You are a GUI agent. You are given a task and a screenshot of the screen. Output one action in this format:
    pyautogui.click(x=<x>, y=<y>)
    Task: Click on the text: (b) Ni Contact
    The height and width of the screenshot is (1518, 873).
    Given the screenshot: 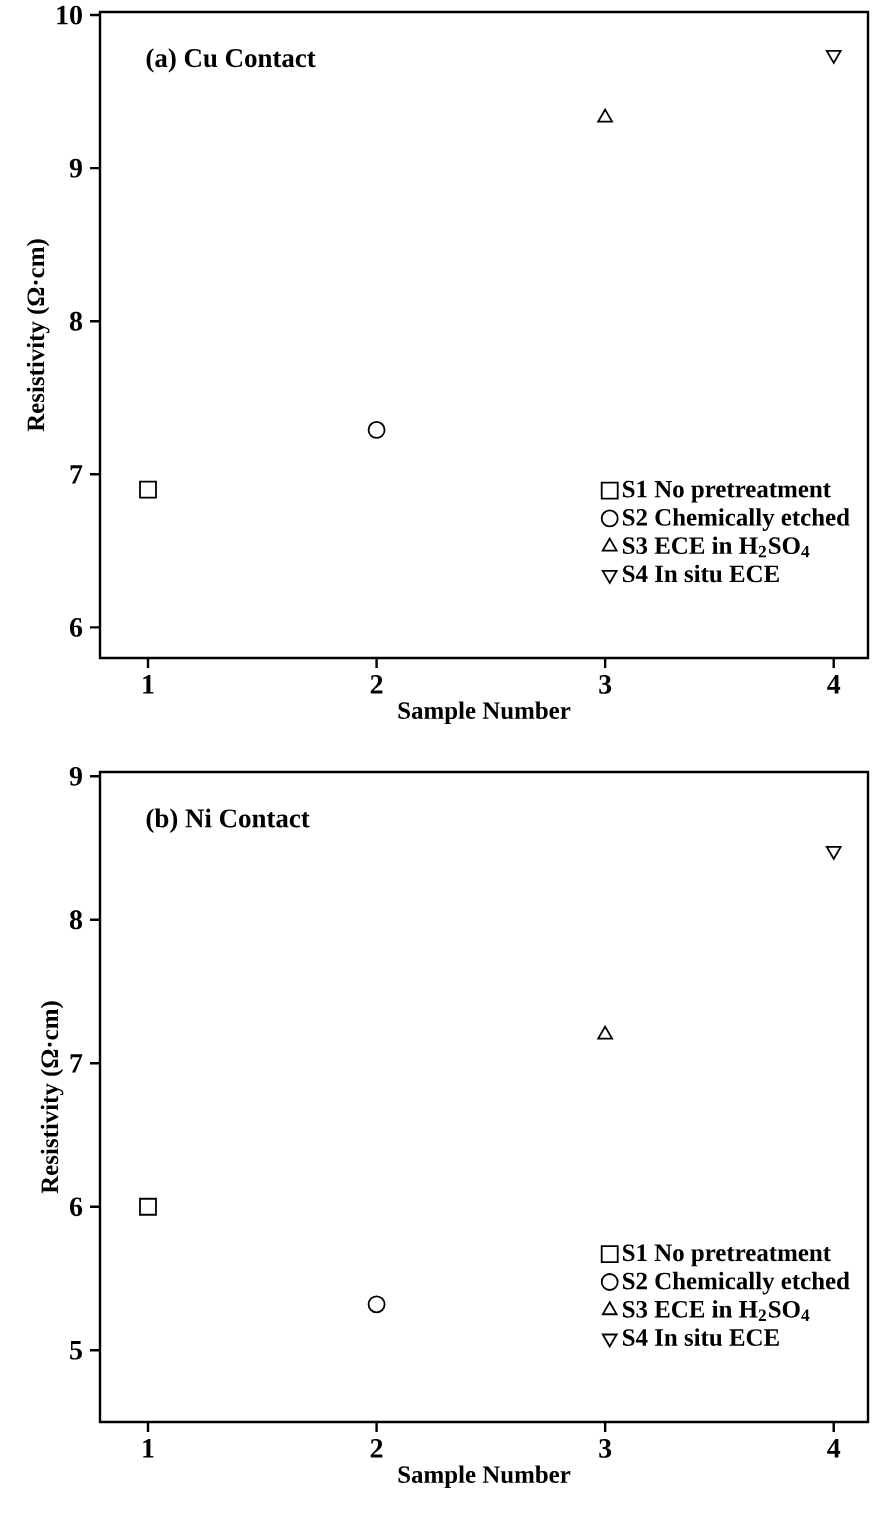 What is the action you would take?
    pyautogui.click(x=228, y=820)
    